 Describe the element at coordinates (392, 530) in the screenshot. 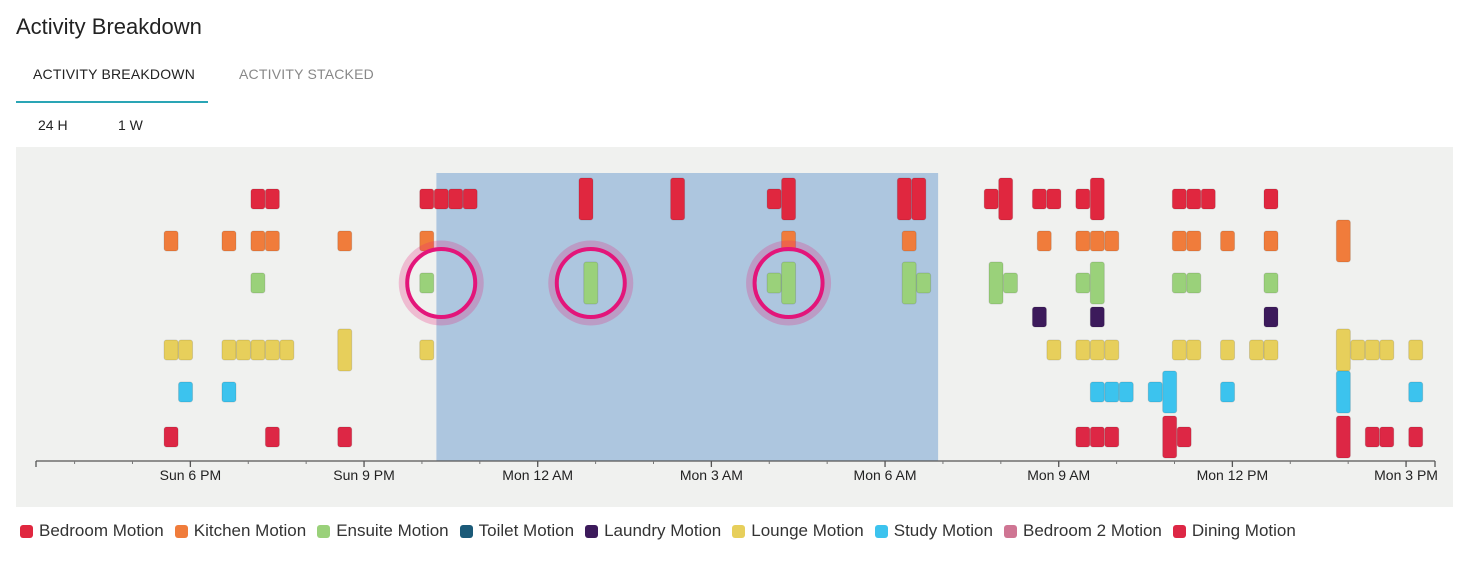

I see `legend-label: Ensuite Motion` at that location.